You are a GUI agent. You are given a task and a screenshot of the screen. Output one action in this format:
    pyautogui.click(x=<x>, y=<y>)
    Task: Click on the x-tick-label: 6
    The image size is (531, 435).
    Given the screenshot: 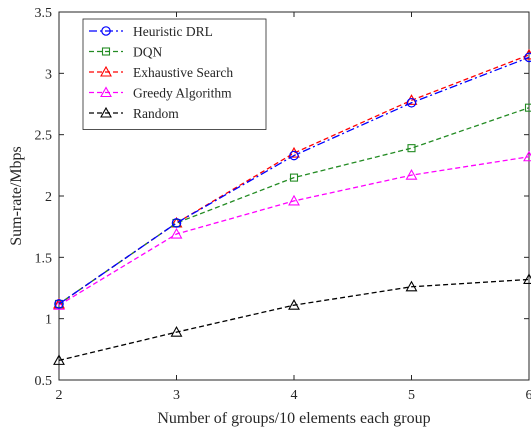 What is the action you would take?
    pyautogui.click(x=528, y=395)
    